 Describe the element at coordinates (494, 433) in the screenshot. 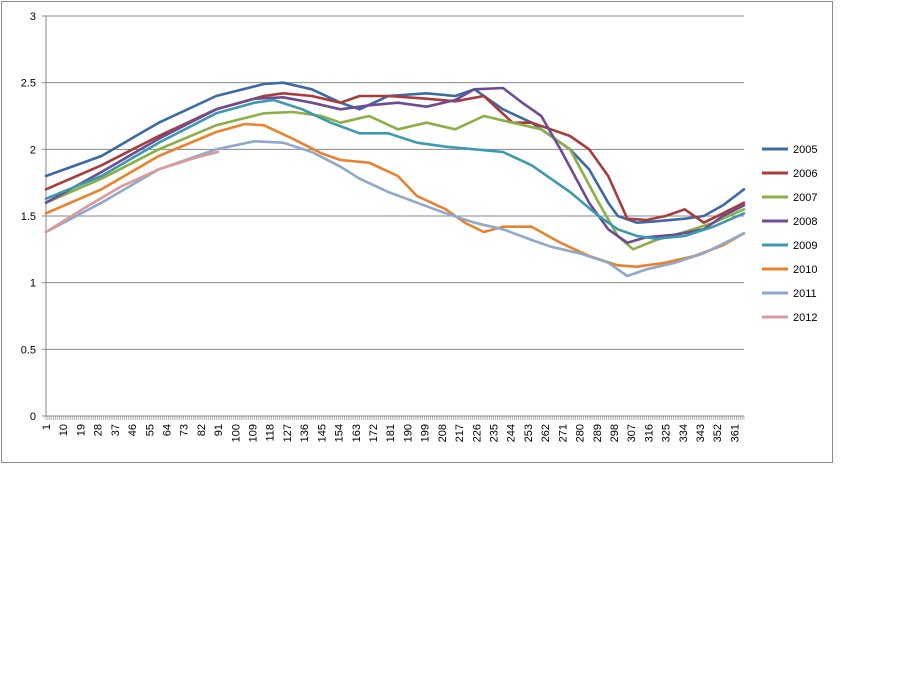

I see `x-tick-label: 235` at that location.